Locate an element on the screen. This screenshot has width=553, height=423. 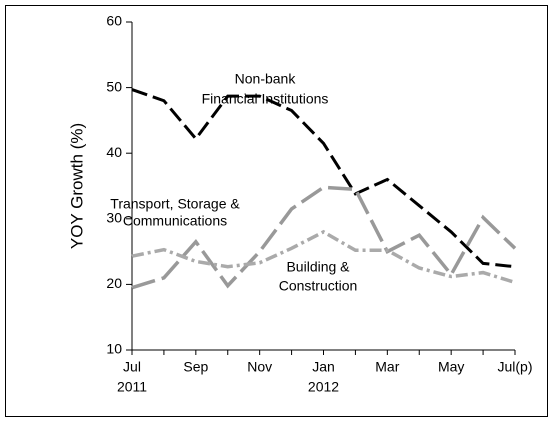
annotation: Building & is located at coordinates (318, 267).